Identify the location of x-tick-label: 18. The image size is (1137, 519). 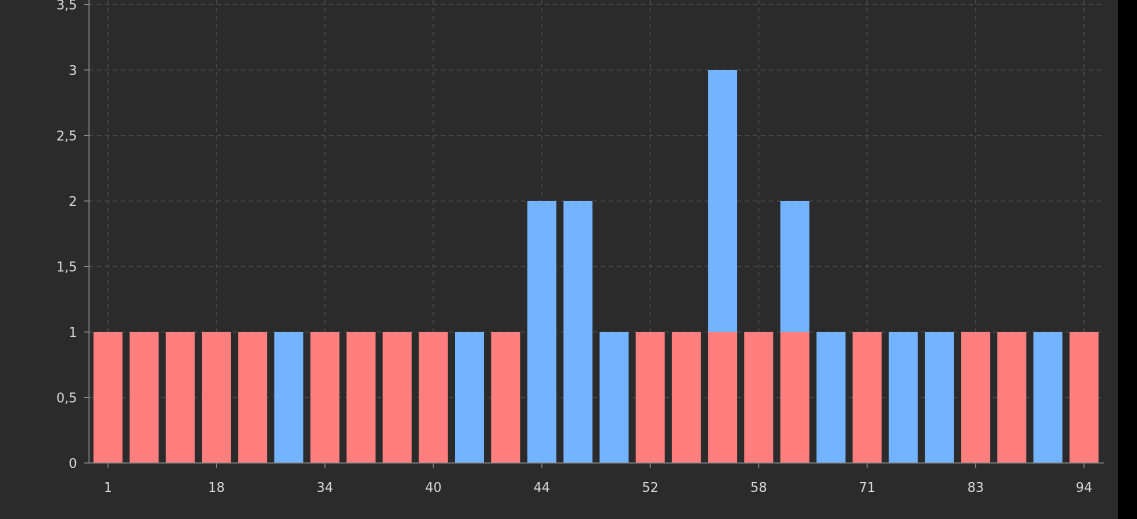
(216, 488).